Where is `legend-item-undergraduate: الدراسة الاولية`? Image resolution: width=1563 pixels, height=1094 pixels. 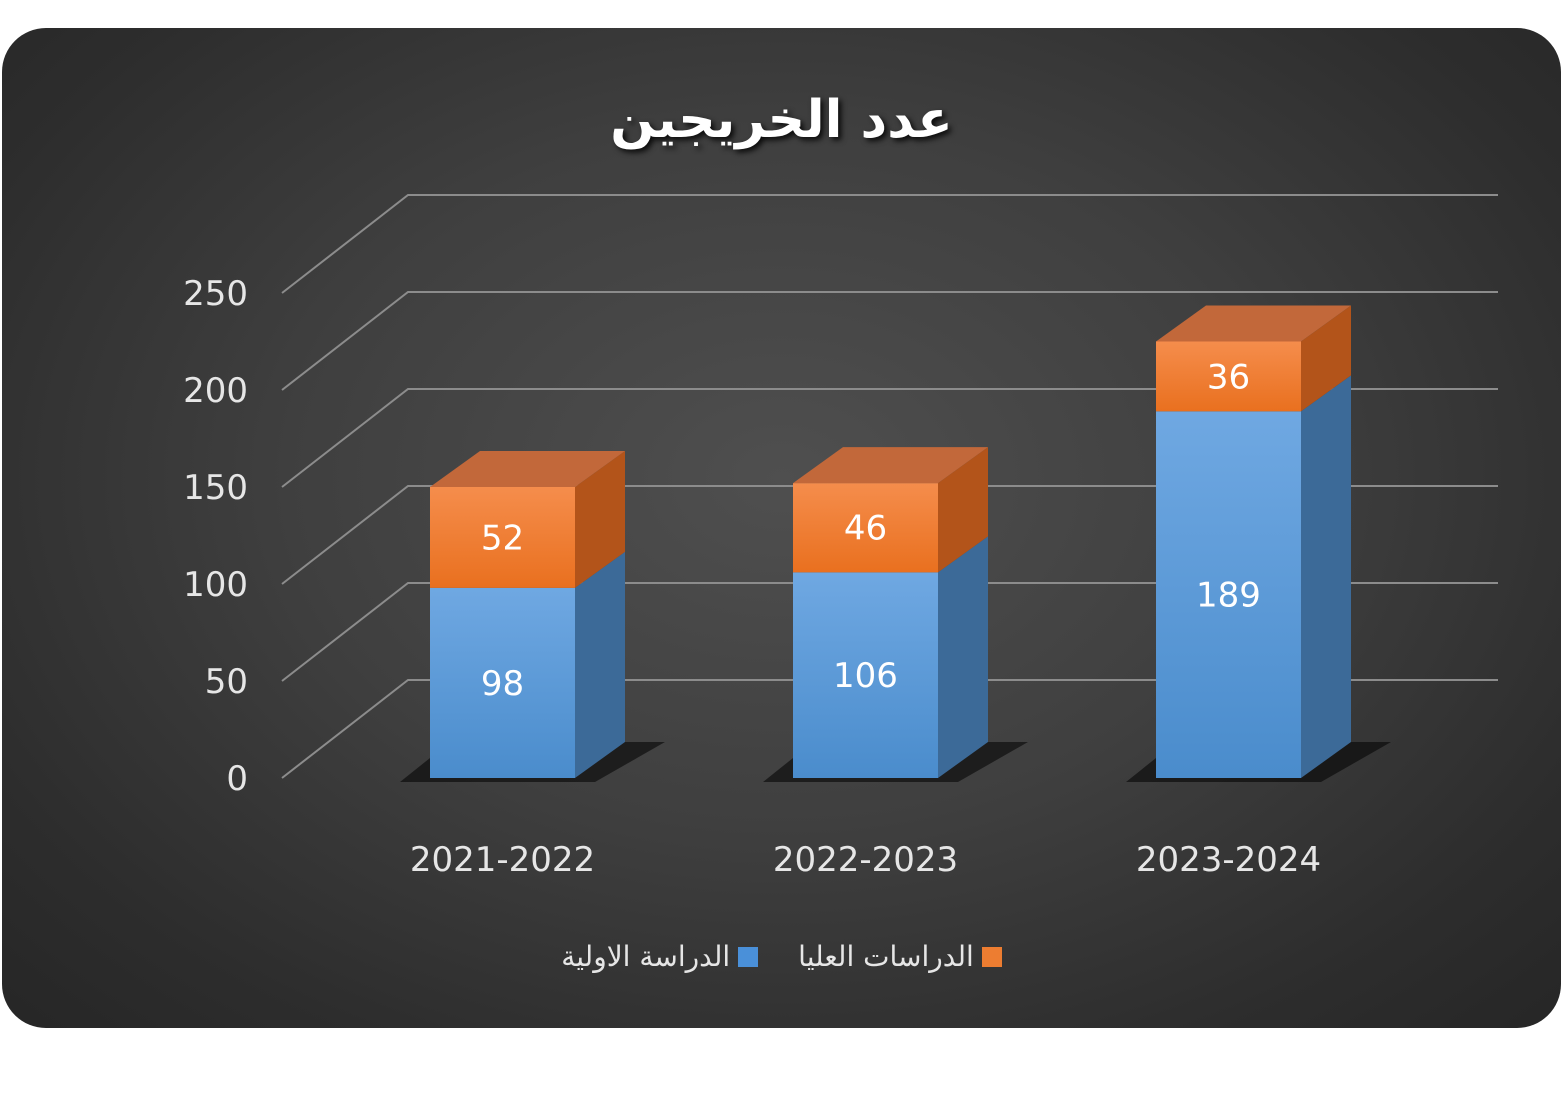 legend-item-undergraduate: الدراسة الاولية is located at coordinates (660, 956).